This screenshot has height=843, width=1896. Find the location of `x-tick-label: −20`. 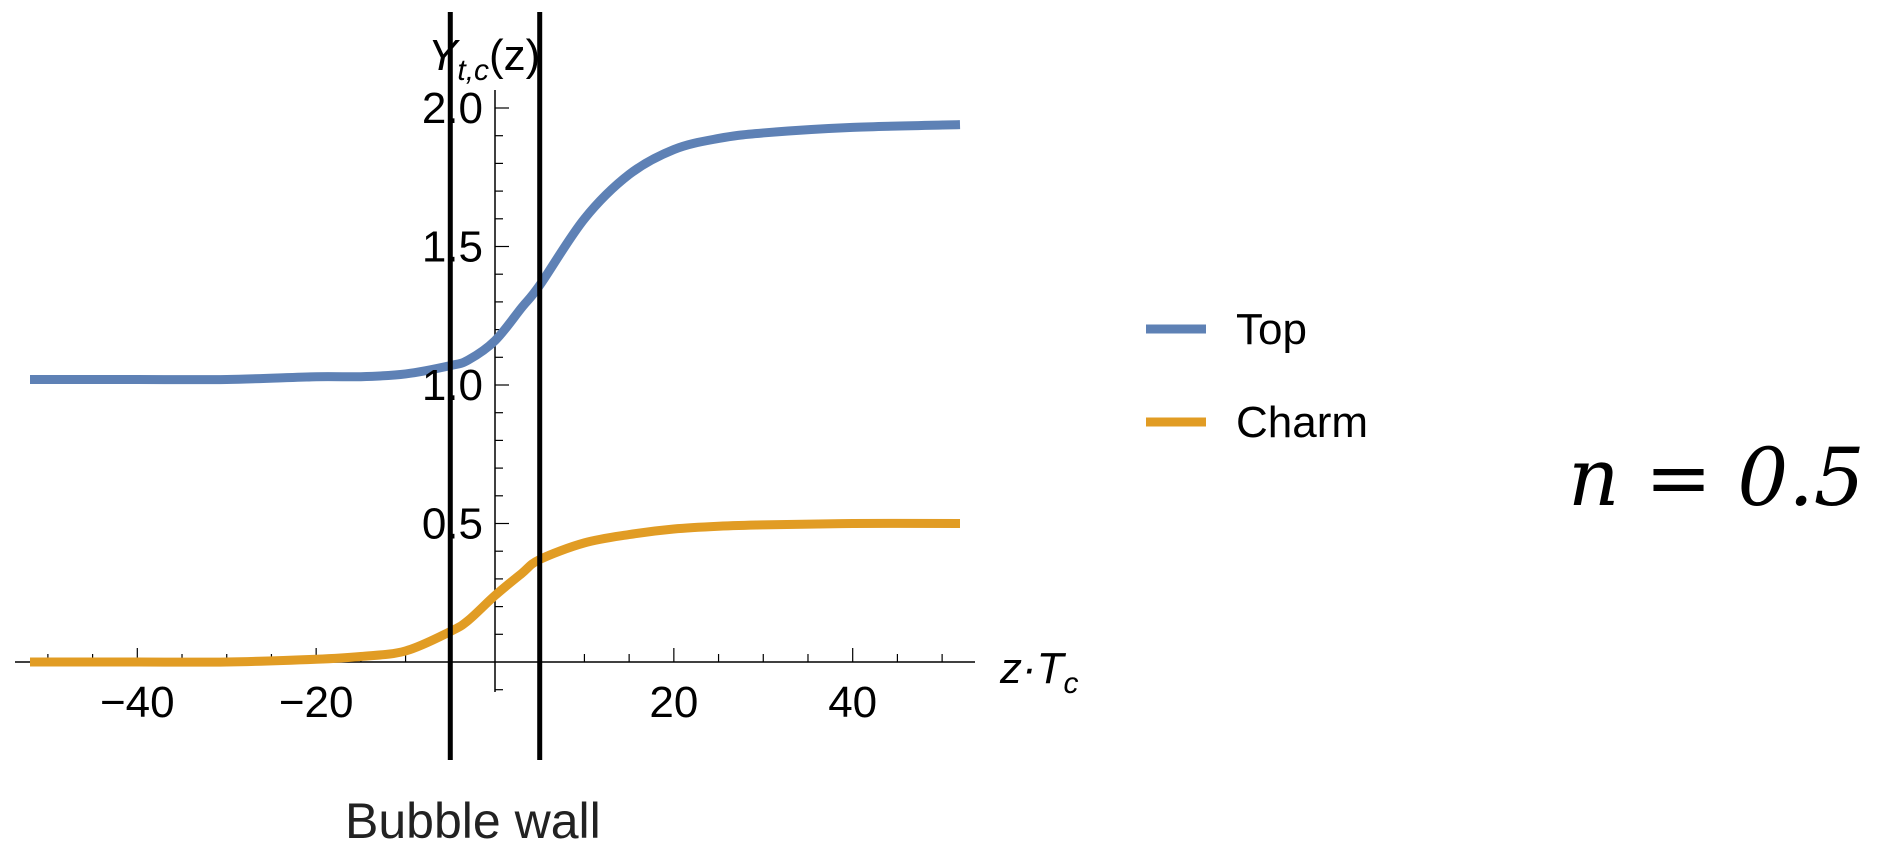

x-tick-label: −20 is located at coordinates (316, 702).